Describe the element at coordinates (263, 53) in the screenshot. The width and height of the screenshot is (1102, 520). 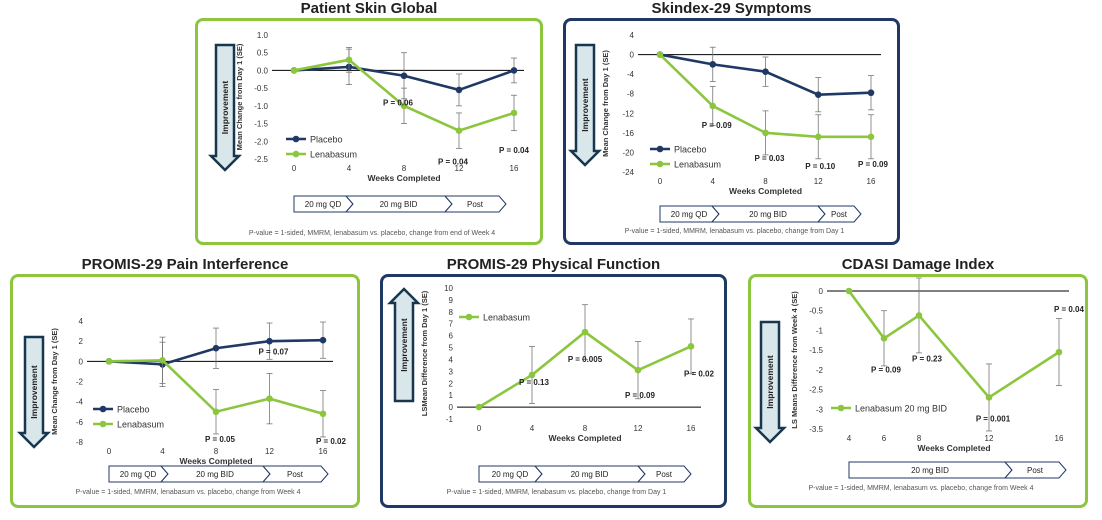
I see `y-tick-label: 0.5` at that location.